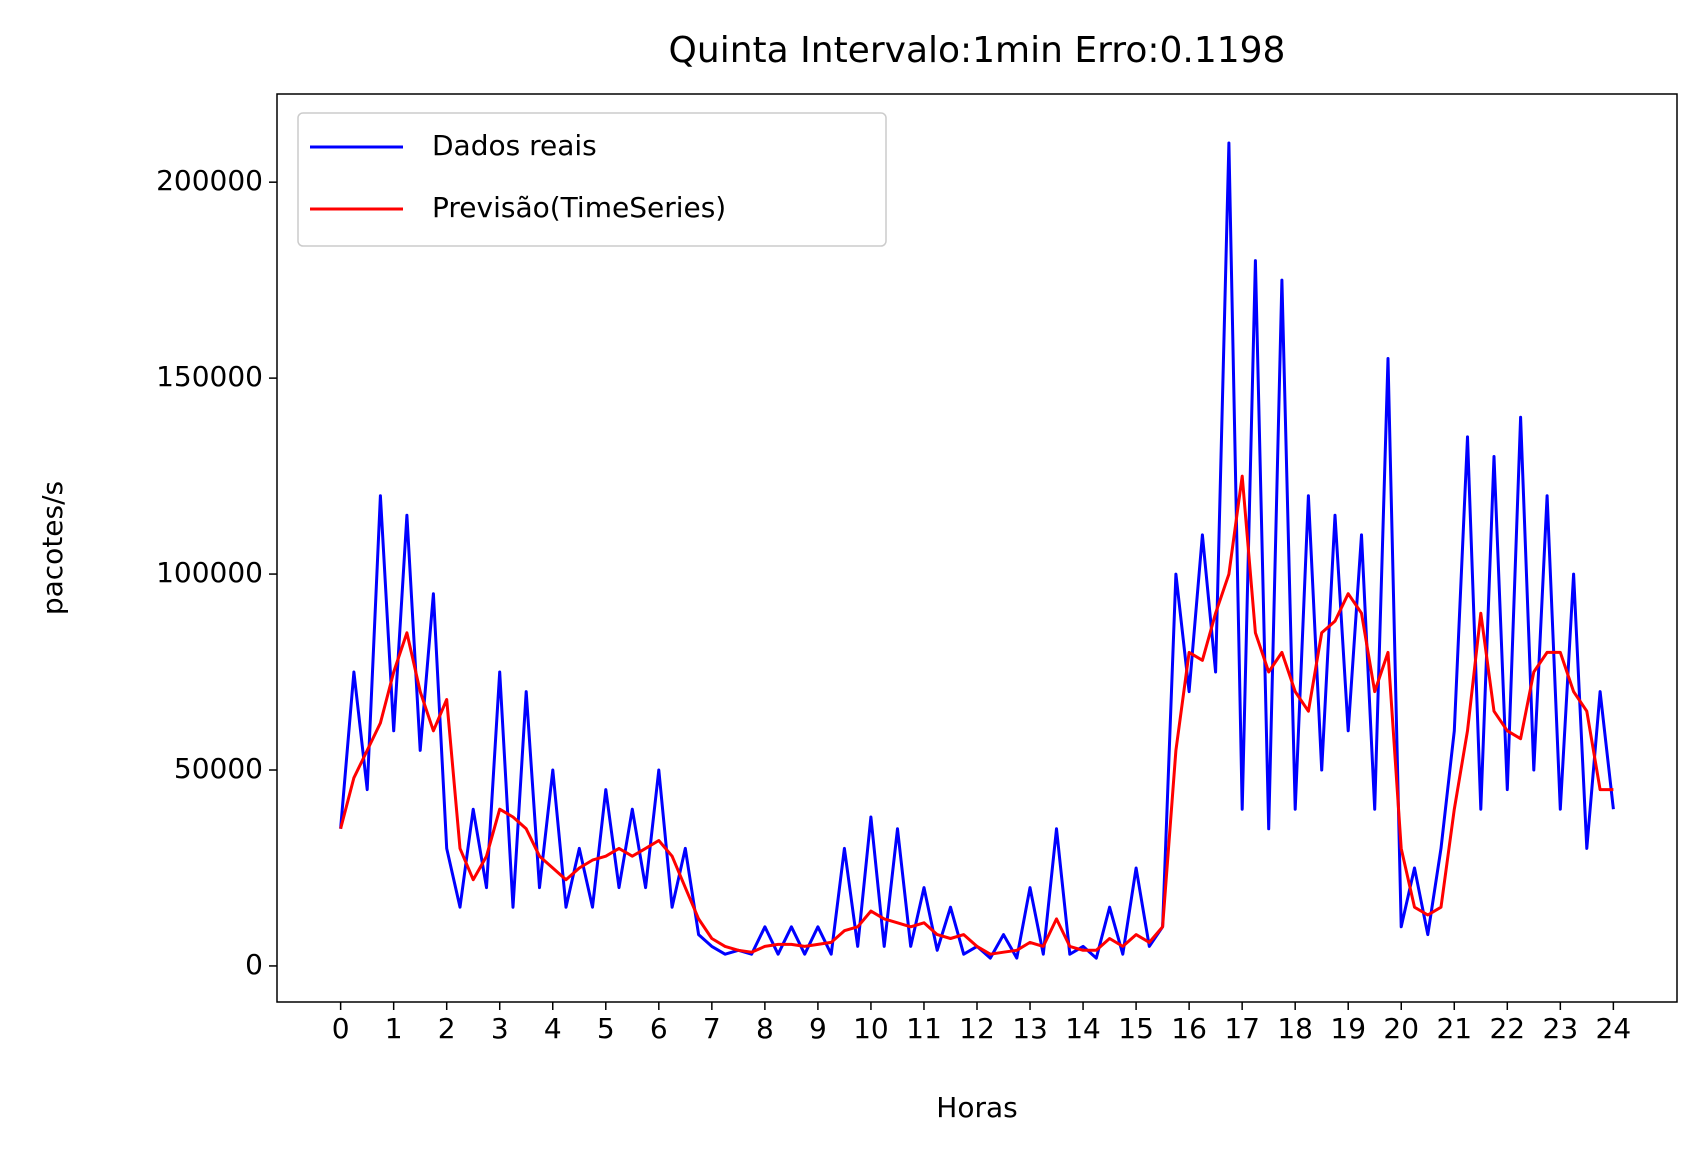  What do you see at coordinates (1454, 1028) in the screenshot?
I see `x-tick-label: 21` at bounding box center [1454, 1028].